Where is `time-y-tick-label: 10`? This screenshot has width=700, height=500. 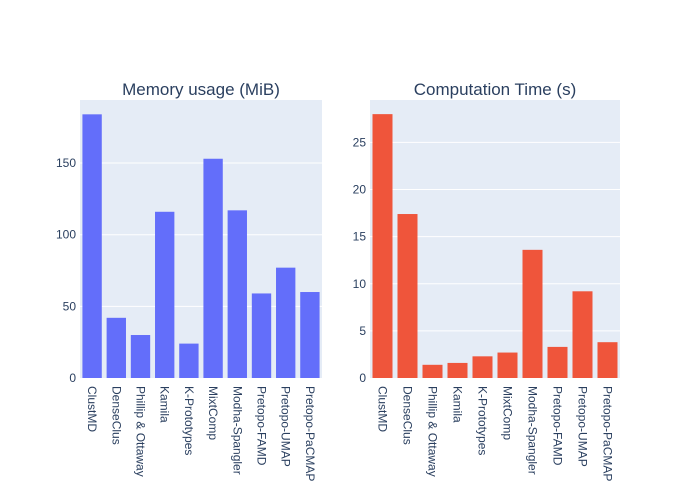
time-y-tick-label: 10 is located at coordinates (360, 284).